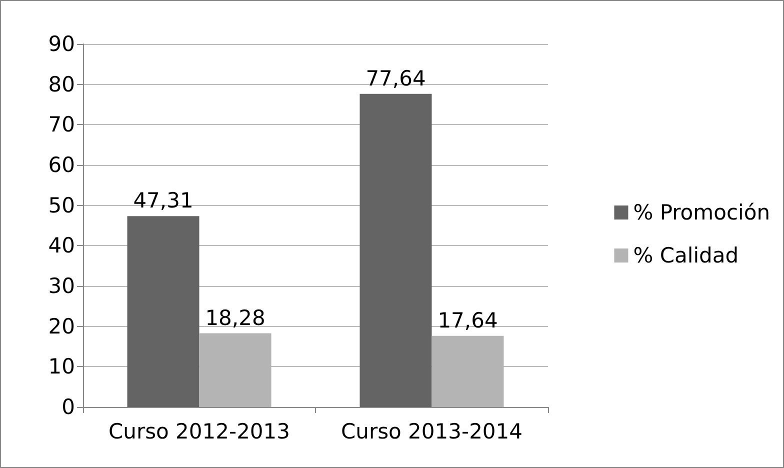 Image resolution: width=784 pixels, height=468 pixels. What do you see at coordinates (61, 124) in the screenshot?
I see `y-tick-label: 70` at bounding box center [61, 124].